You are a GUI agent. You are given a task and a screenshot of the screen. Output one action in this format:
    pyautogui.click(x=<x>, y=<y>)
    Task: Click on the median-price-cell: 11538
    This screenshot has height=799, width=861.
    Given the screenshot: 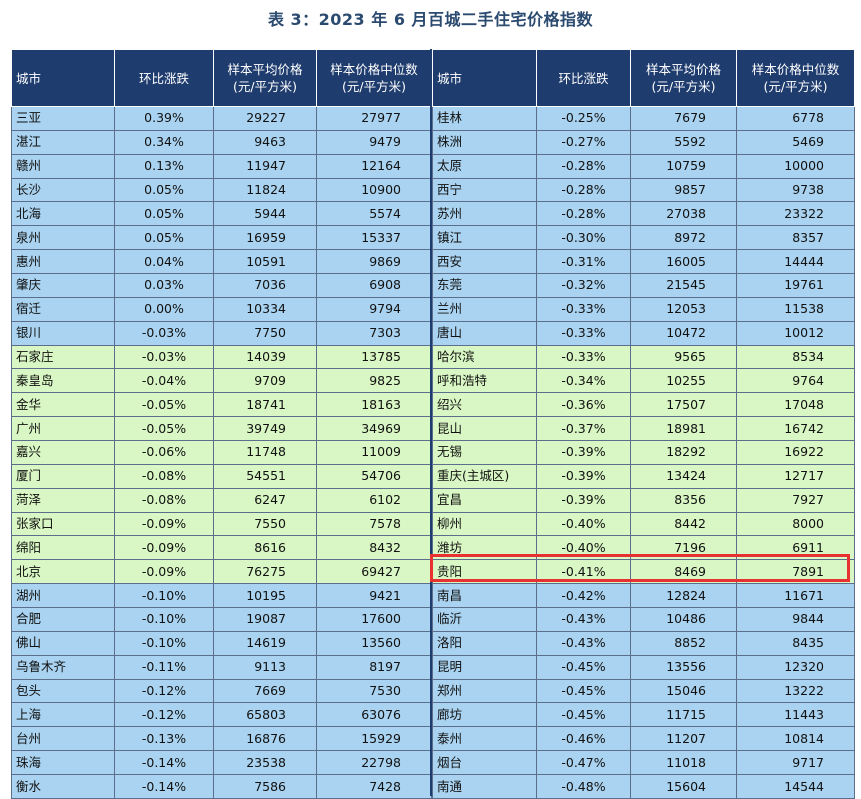 What is the action you would take?
    pyautogui.click(x=795, y=309)
    